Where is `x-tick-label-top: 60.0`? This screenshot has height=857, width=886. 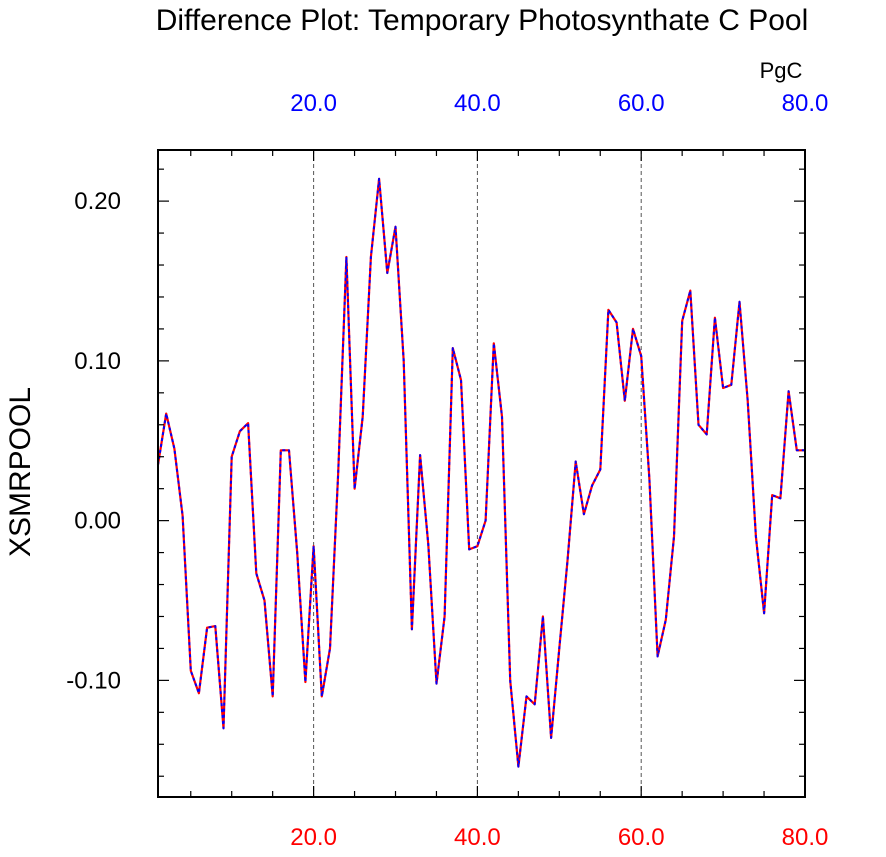
x-tick-label-top: 60.0 is located at coordinates (641, 103).